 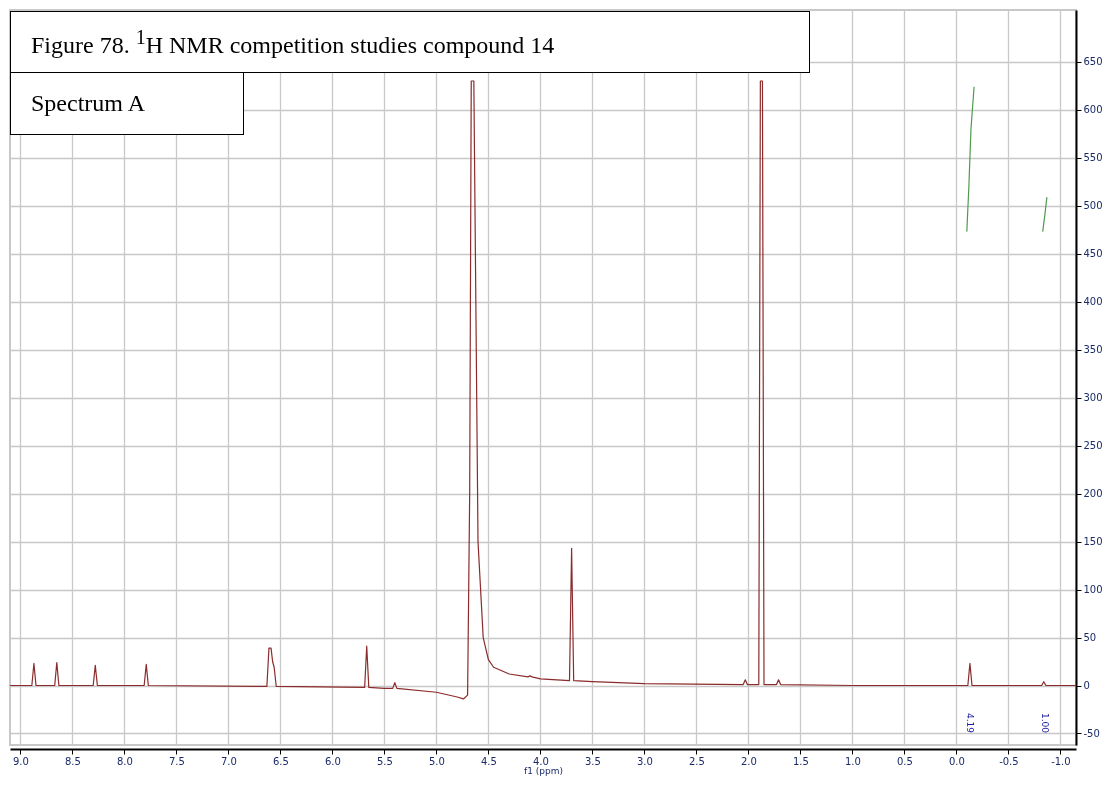 What do you see at coordinates (696, 761) in the screenshot?
I see `x-tick-label: 2.5` at bounding box center [696, 761].